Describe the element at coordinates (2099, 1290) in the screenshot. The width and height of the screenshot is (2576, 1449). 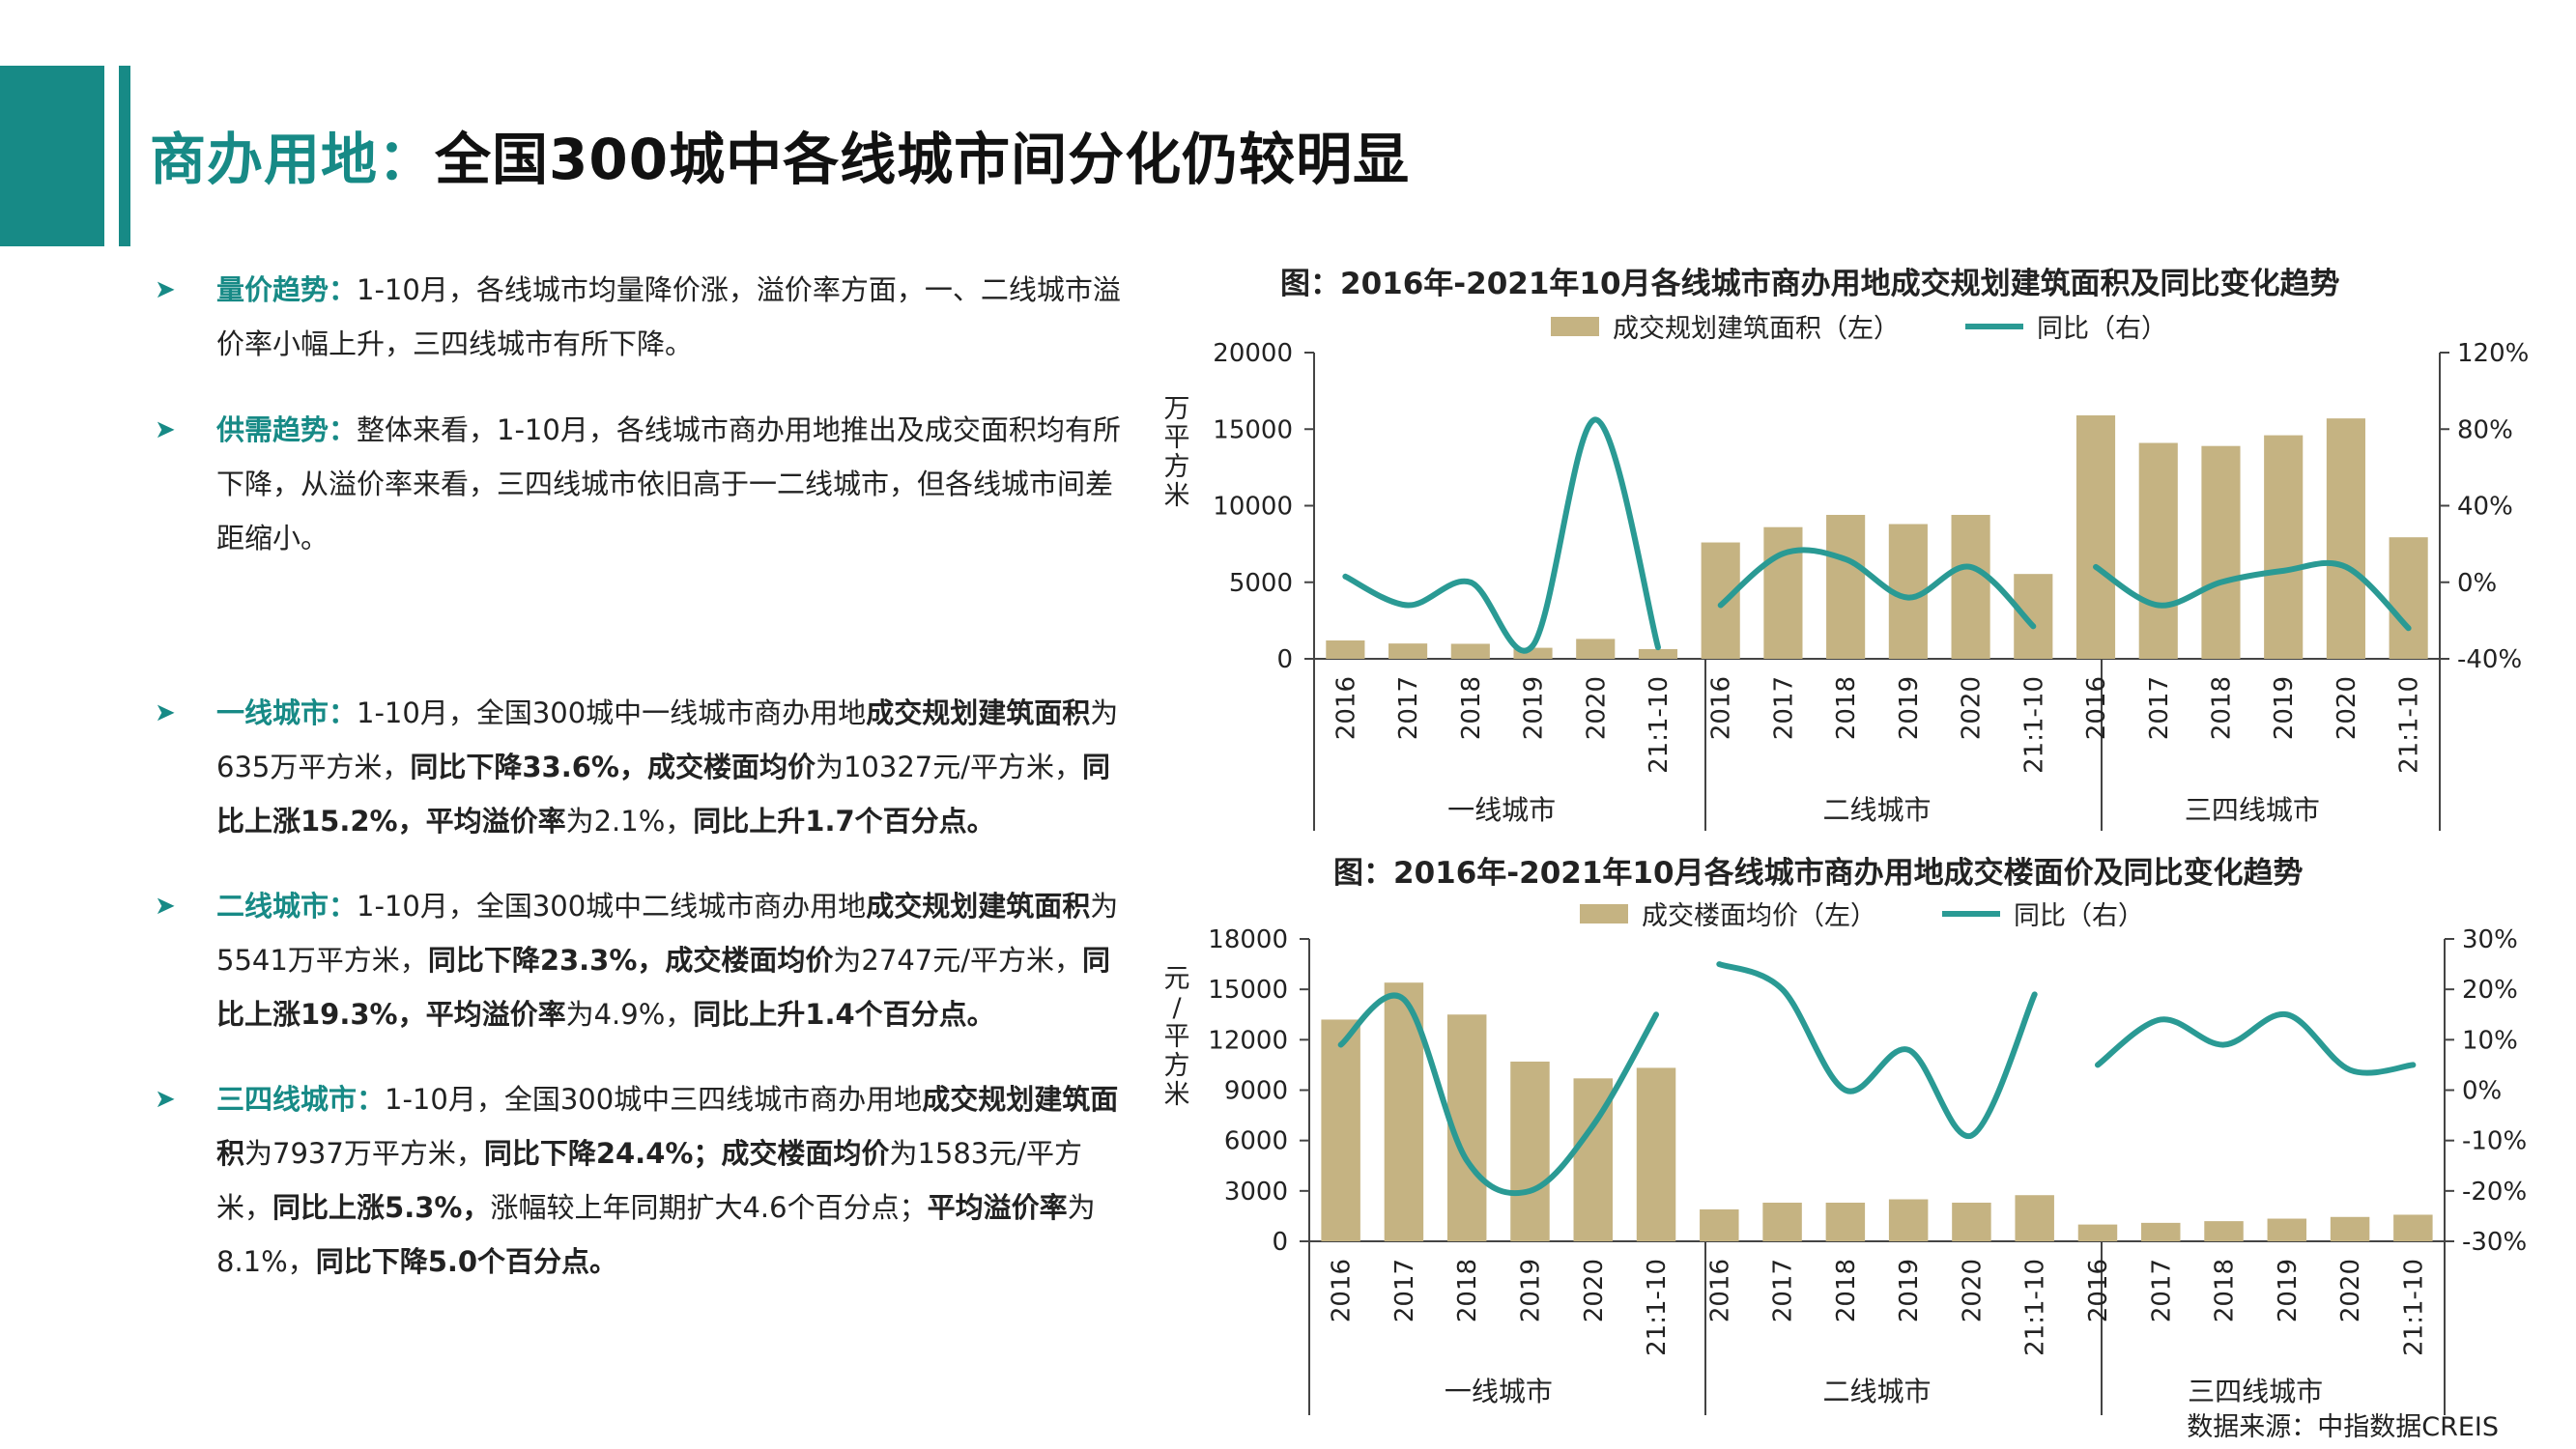
I see `chart2-x-tick-label: 2016` at that location.